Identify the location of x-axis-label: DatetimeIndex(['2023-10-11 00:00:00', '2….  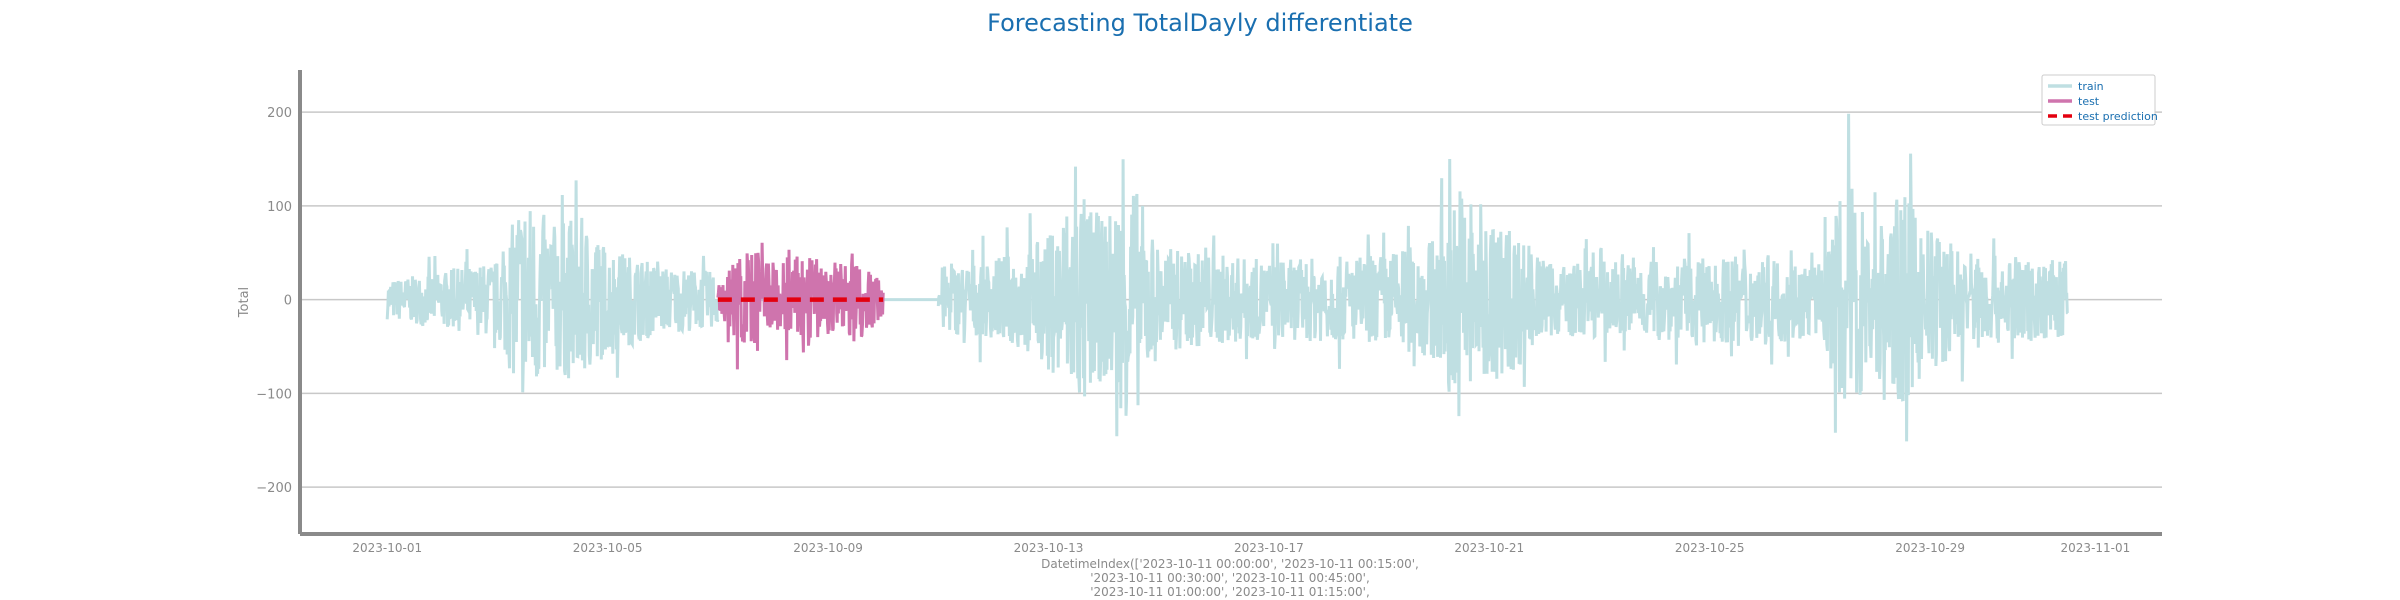
(1230, 578).